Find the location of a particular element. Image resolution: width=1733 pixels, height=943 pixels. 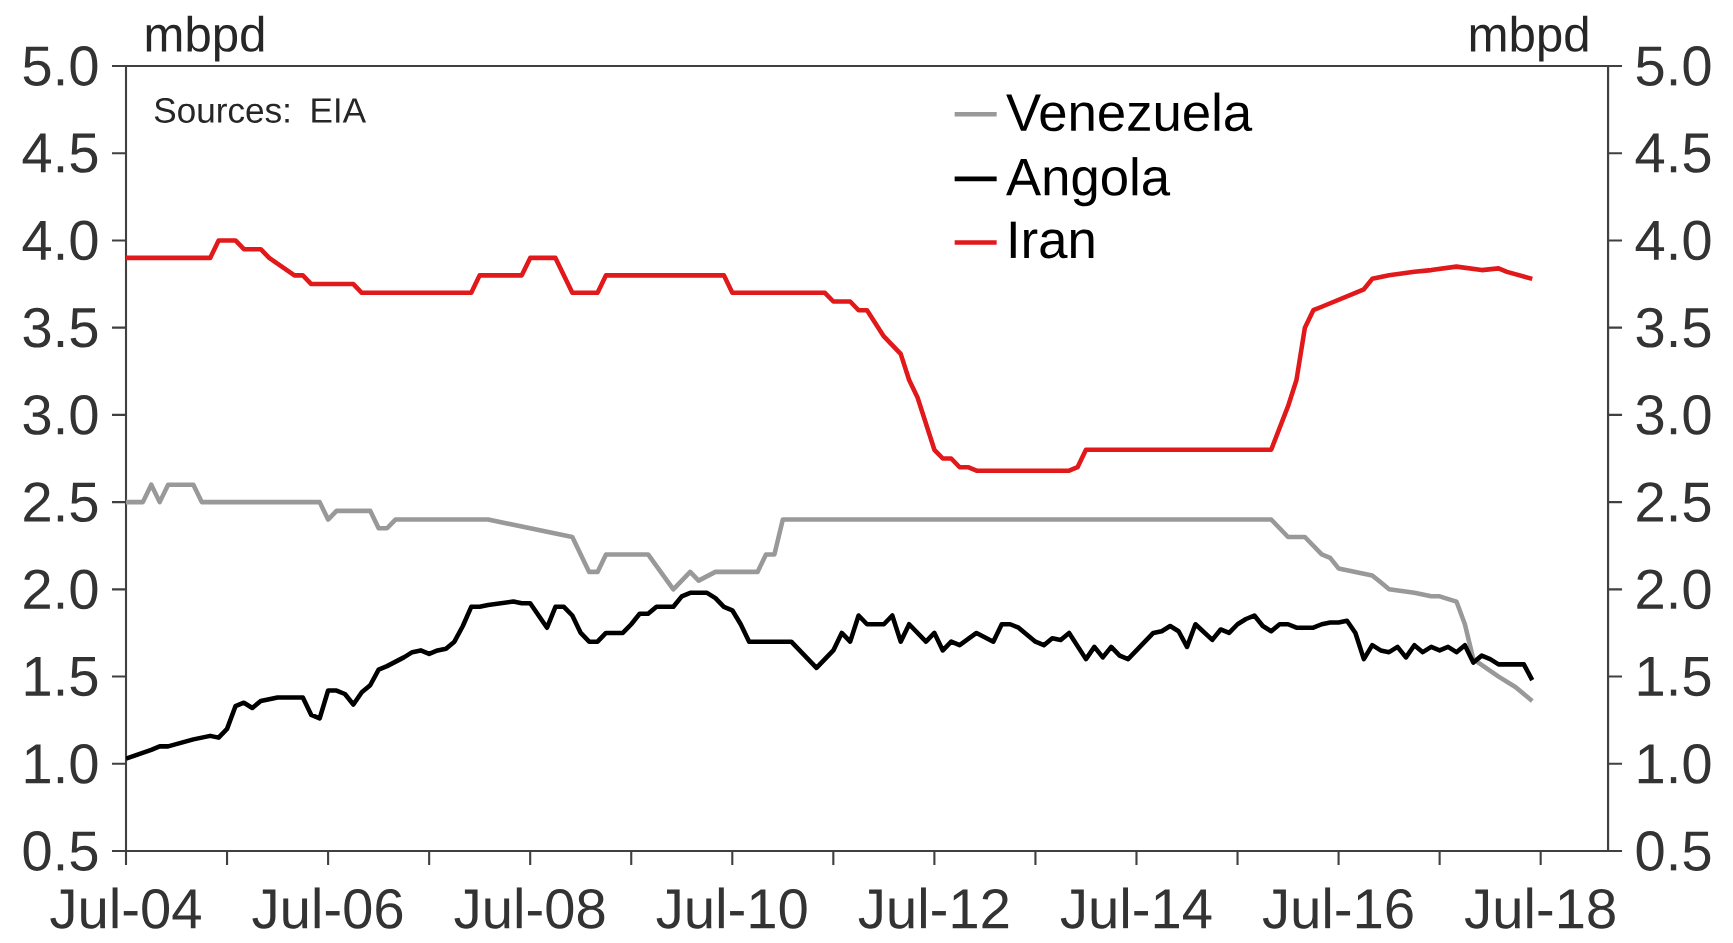

y2-tick-label: 2.5 is located at coordinates (1674, 502).